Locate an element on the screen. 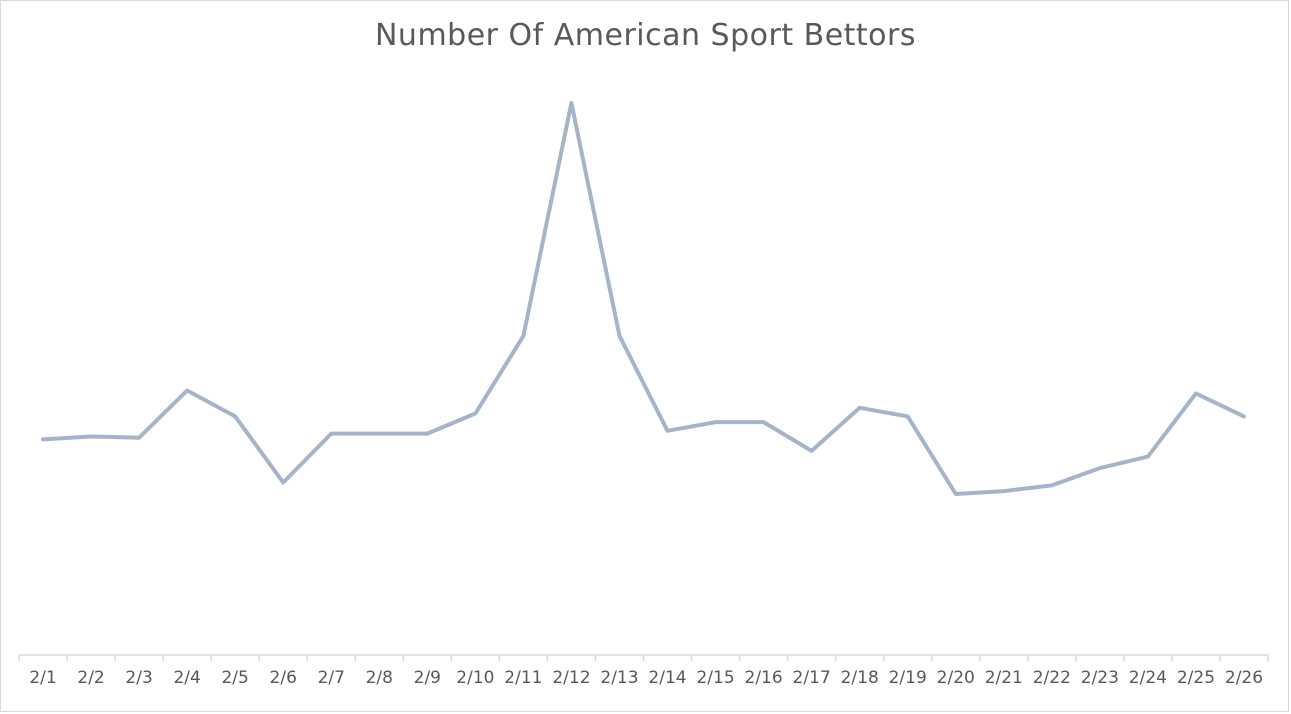  x-tick-label: 2/8 is located at coordinates (379, 678).